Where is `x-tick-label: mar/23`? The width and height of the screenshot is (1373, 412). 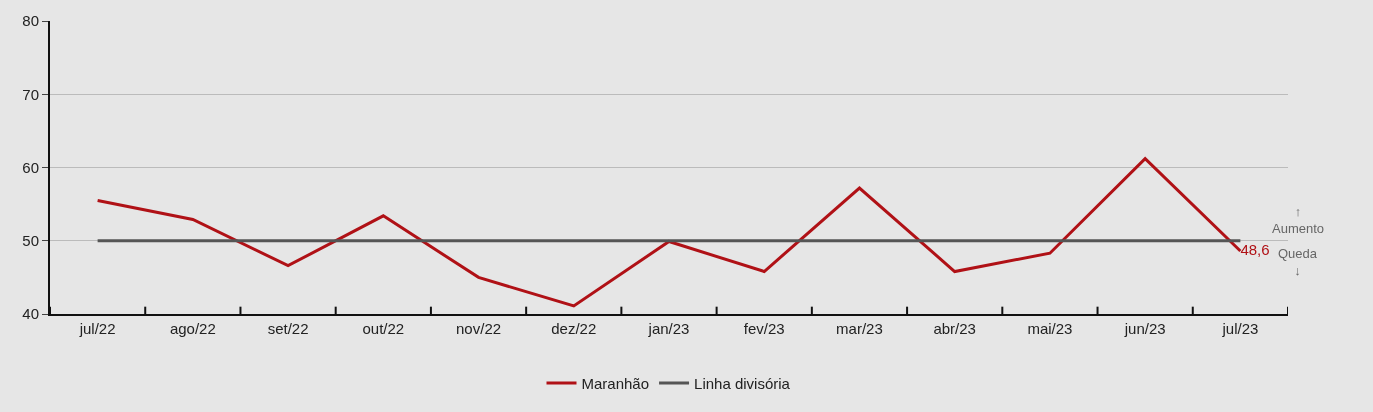
x-tick-label: mar/23 is located at coordinates (859, 328).